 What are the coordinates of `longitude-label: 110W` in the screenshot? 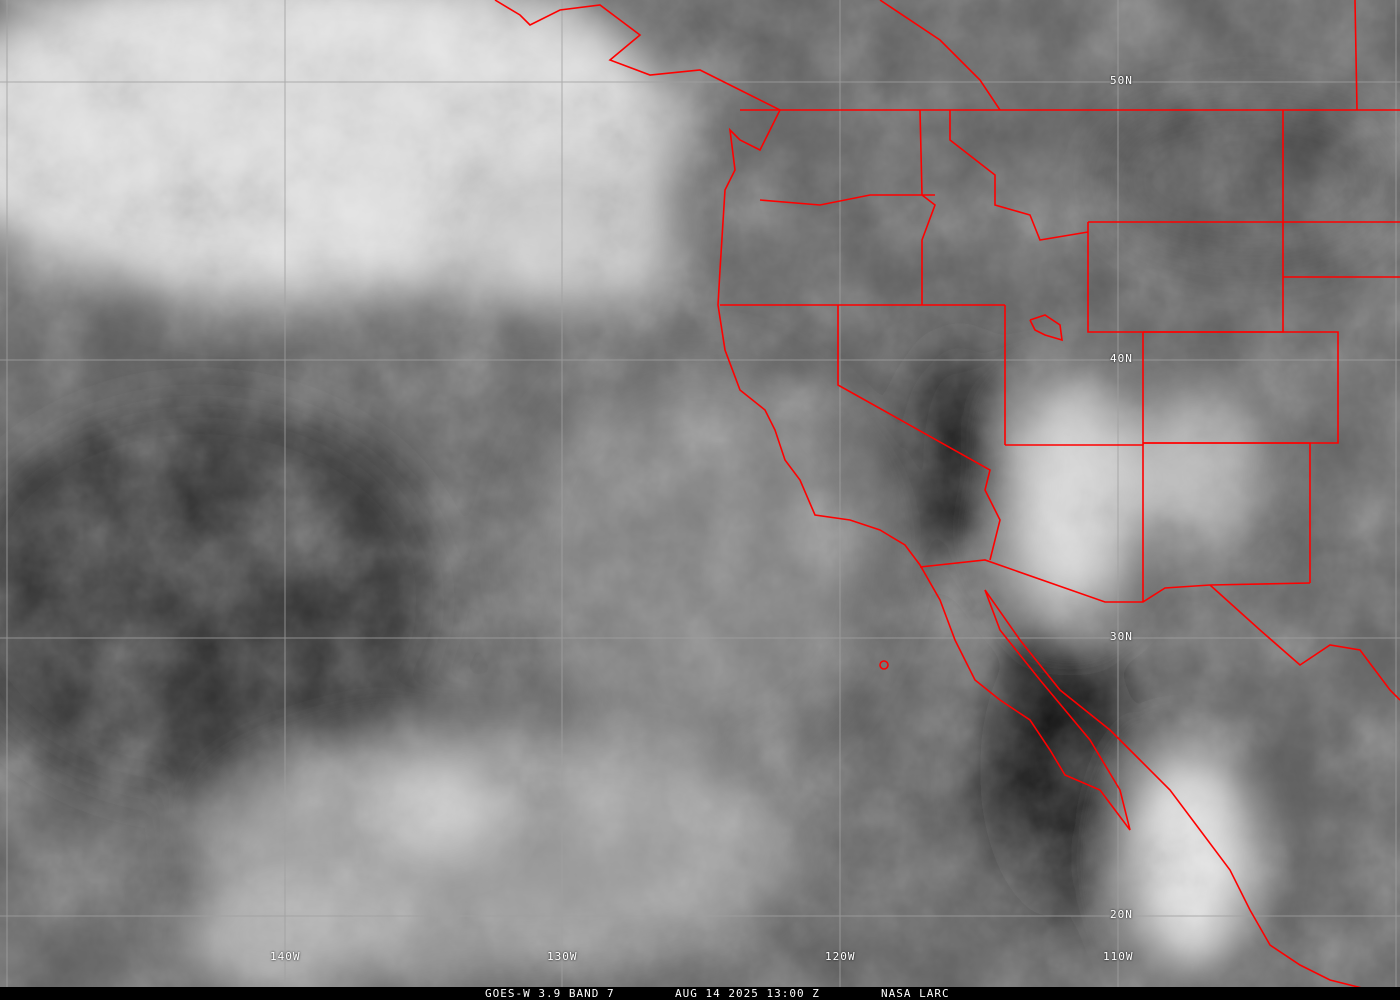 It's located at (1118, 956).